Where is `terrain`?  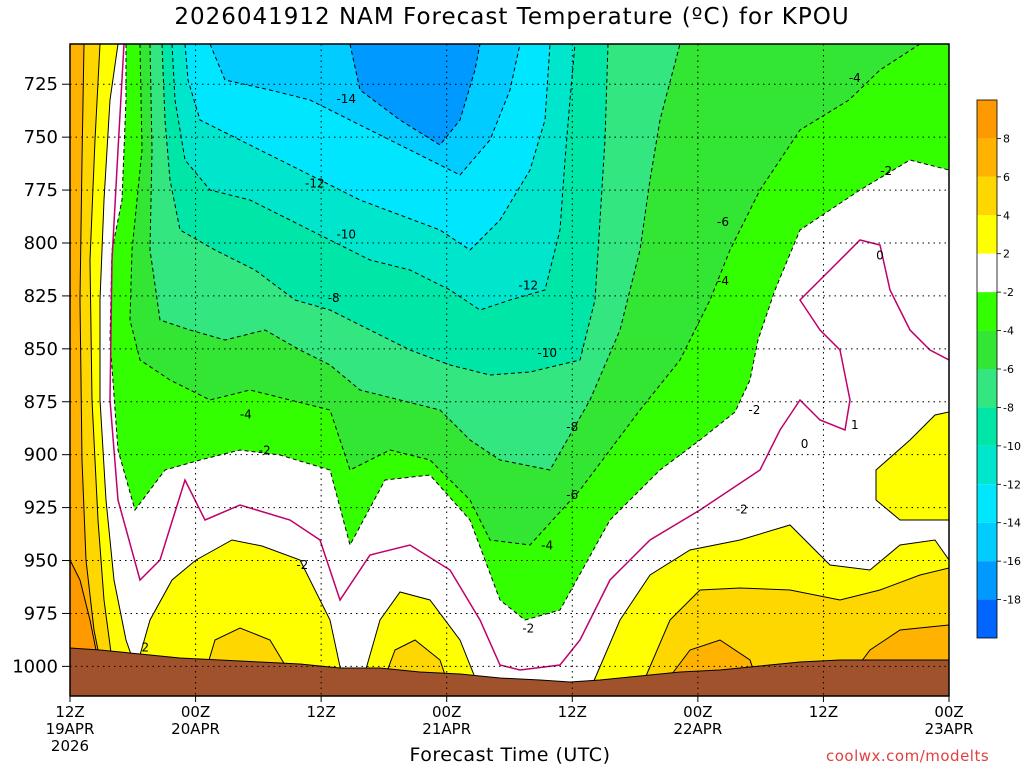 terrain is located at coordinates (509, 671).